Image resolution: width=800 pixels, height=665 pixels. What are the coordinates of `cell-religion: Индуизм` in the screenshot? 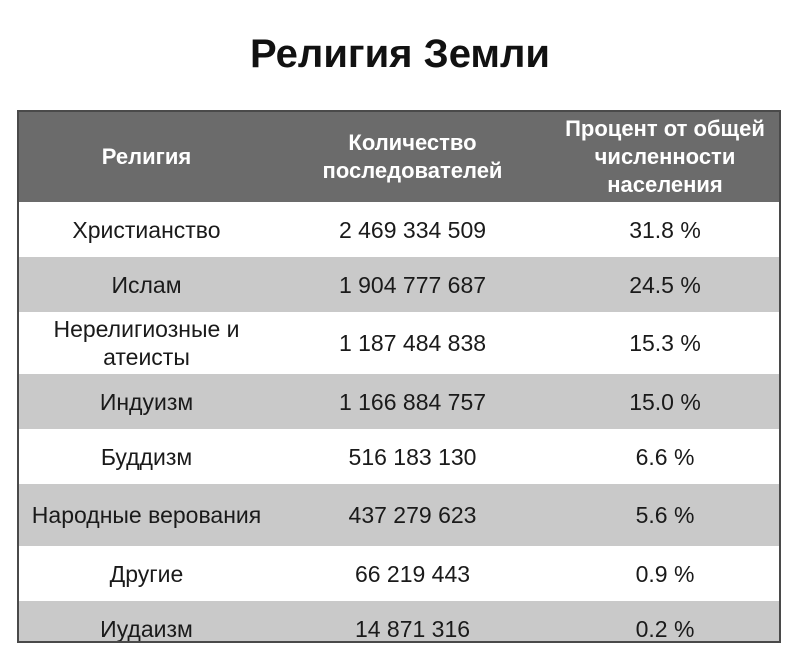 It's located at (146, 401).